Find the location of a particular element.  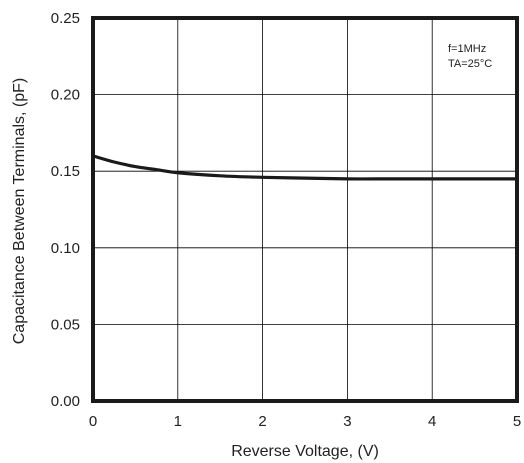

y-tick-label: 0.10 is located at coordinates (65, 248).